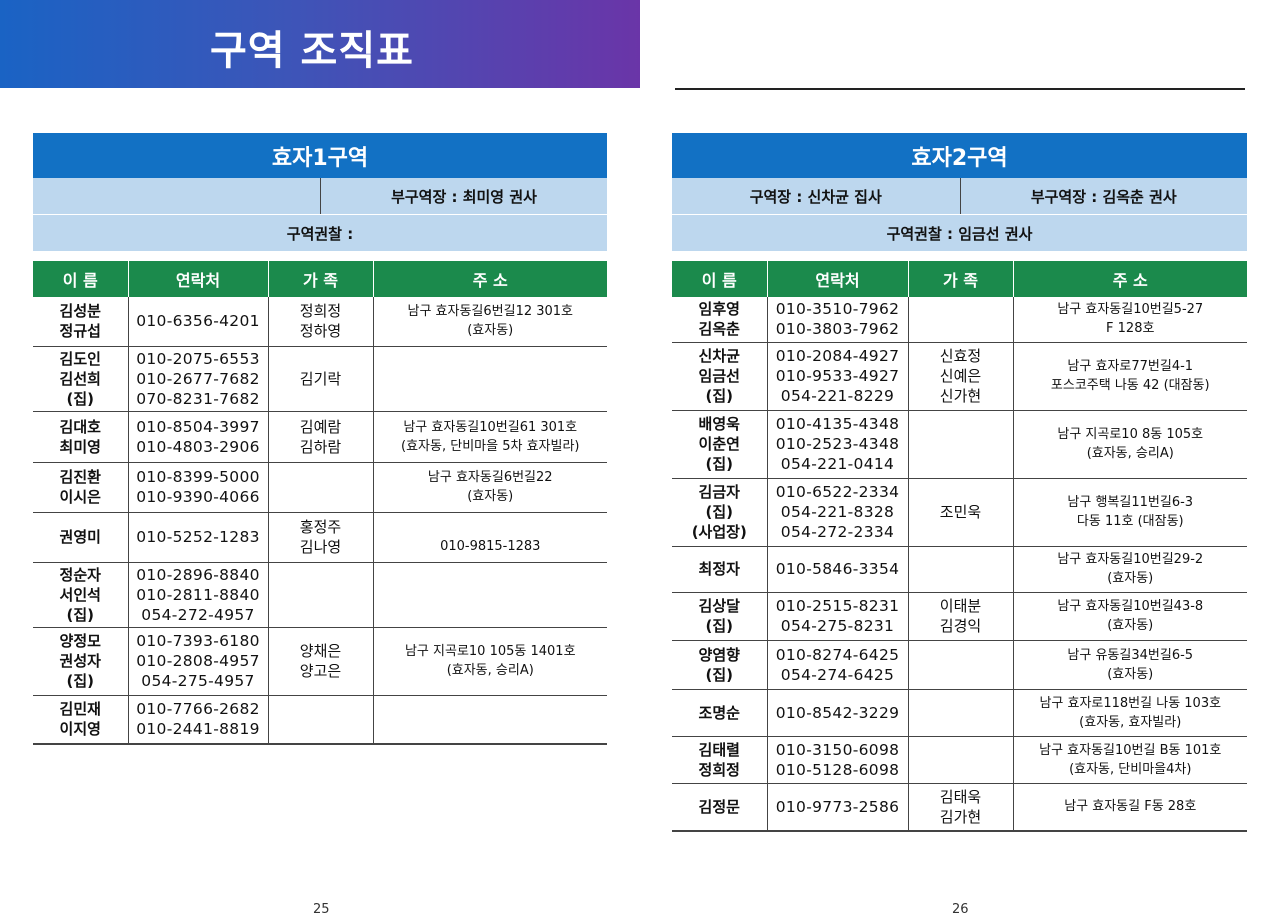 Image resolution: width=1280 pixels, height=924 pixels. I want to click on leader-cell: 구역장 : 신차균 집사, so click(815, 196).